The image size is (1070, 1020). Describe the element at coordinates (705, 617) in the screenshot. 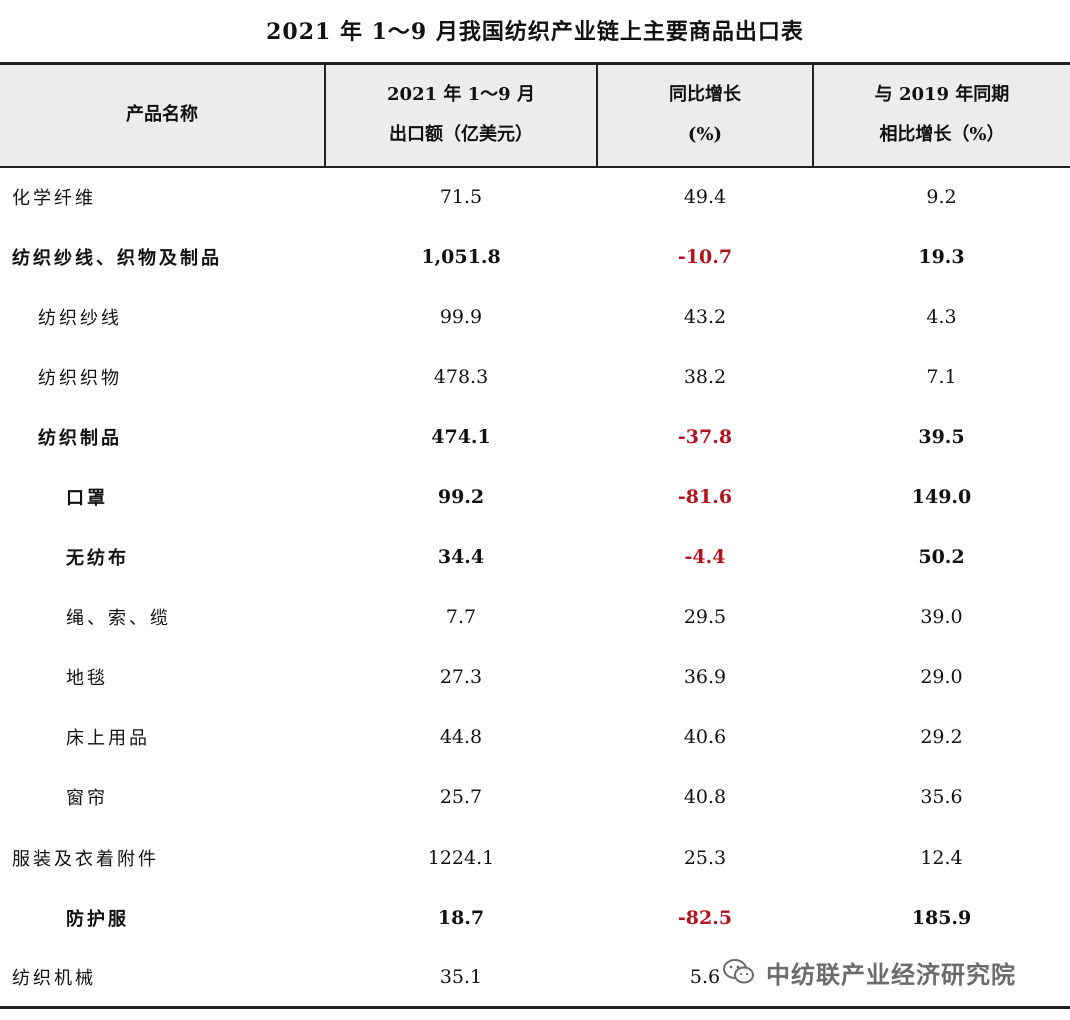

I see `yoy-growth-cell: 29.5` at that location.